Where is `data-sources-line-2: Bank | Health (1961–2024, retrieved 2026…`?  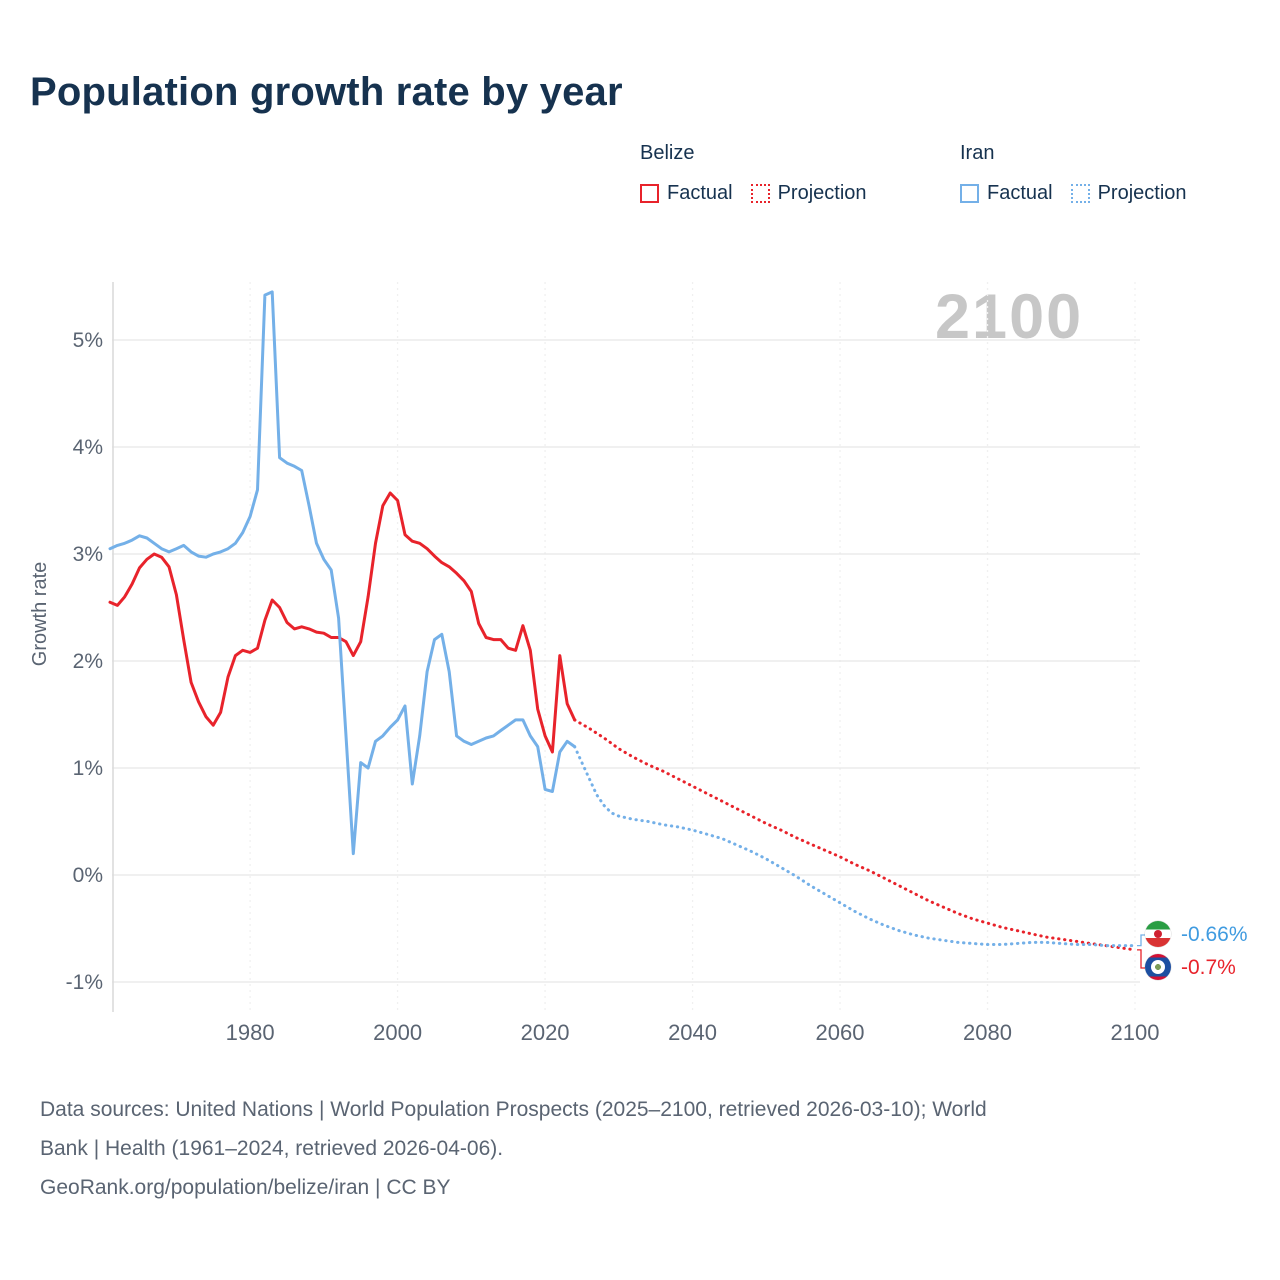
data-sources-line-2: Bank | Health (1961–2024, retrieved 2026… is located at coordinates (272, 1148).